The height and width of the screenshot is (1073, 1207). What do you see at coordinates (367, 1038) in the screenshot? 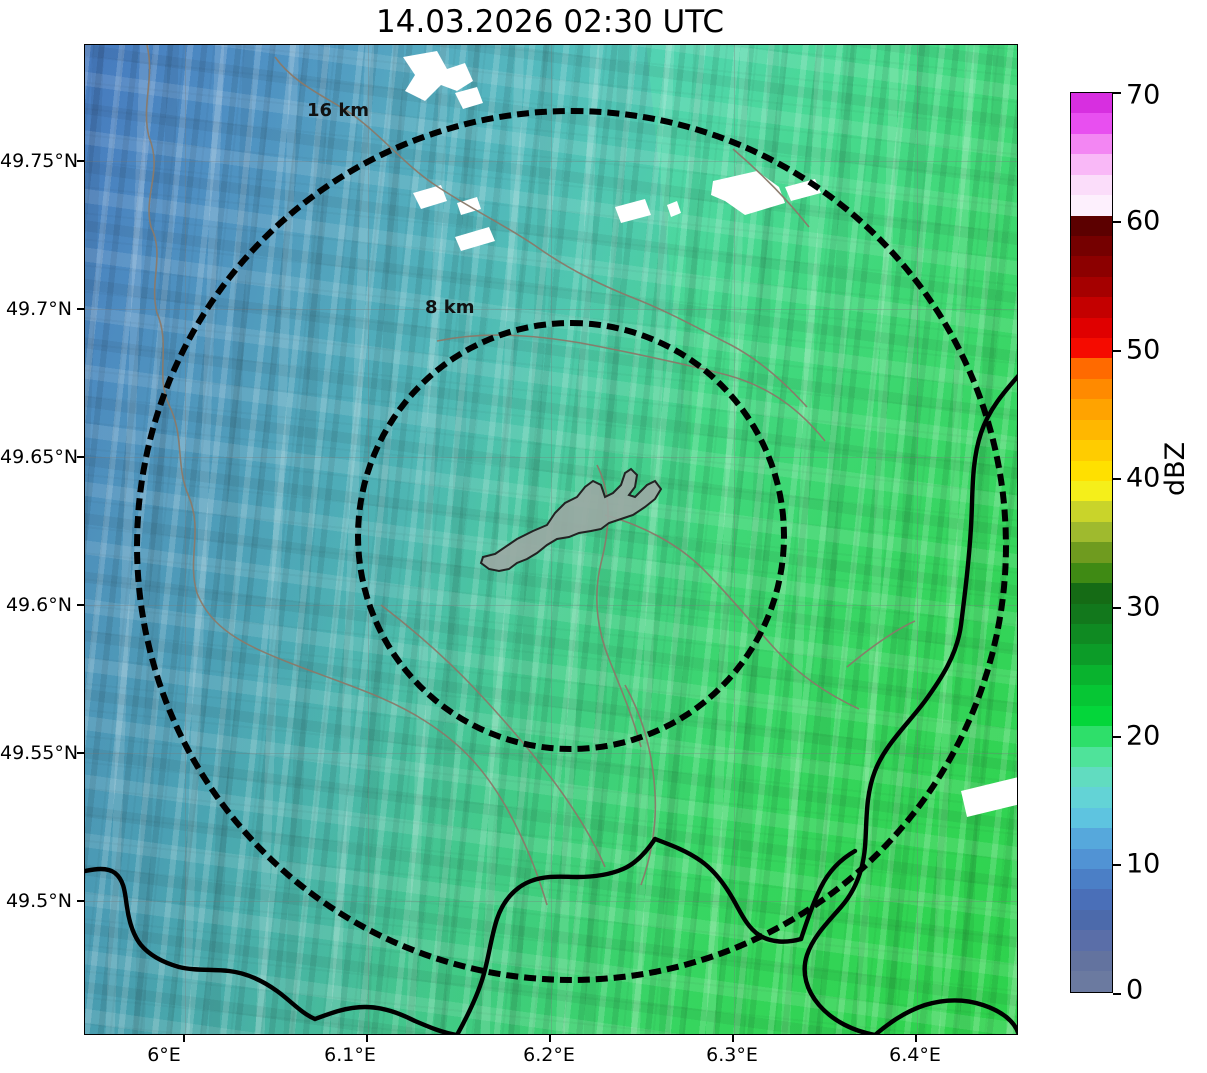
I see `xtick-6.1` at bounding box center [367, 1038].